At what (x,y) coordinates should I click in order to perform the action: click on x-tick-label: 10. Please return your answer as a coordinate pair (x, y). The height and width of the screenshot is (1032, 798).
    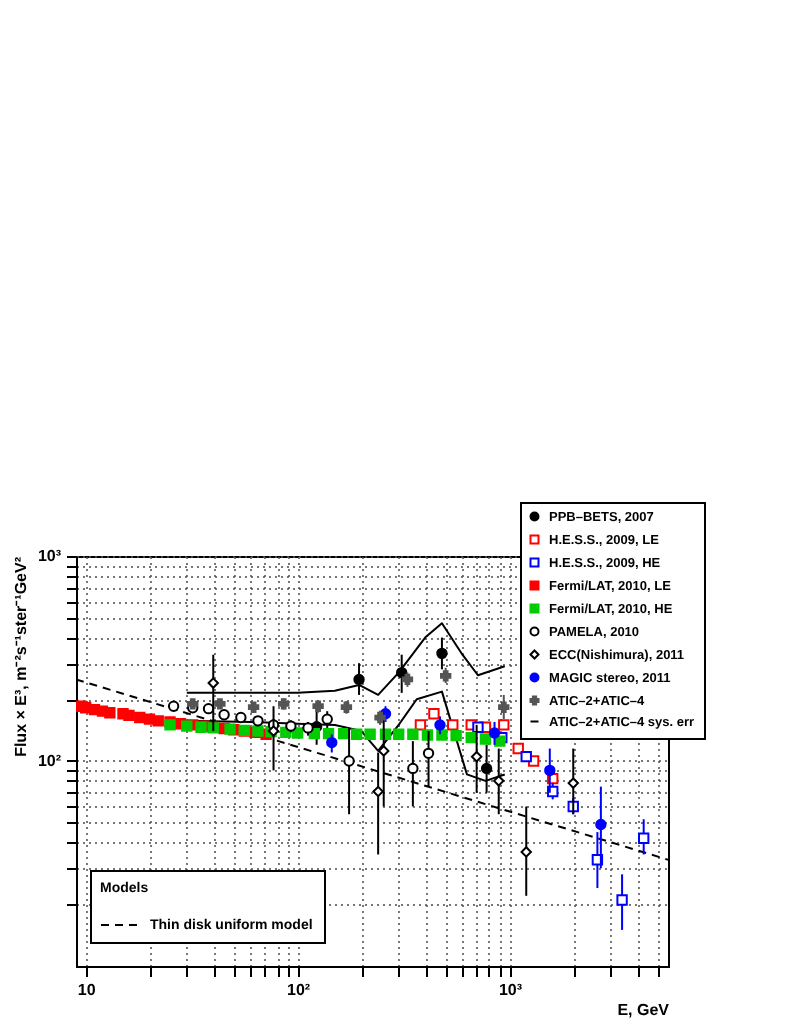
    Looking at the image, I should click on (87, 990).